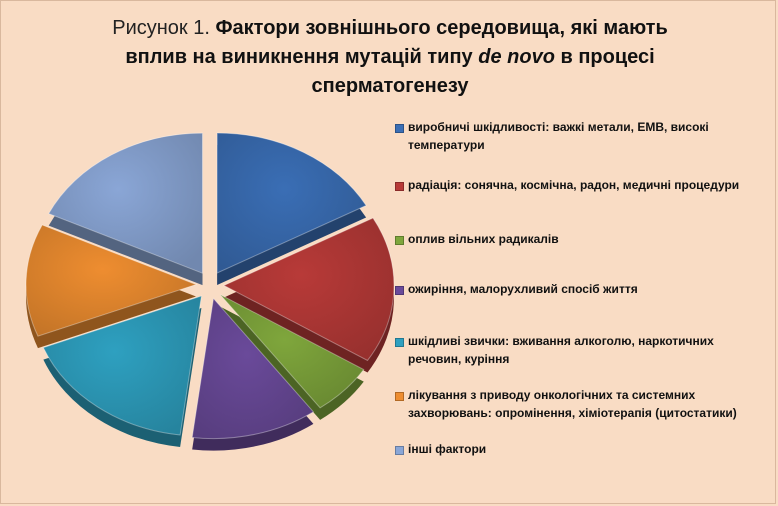  Describe the element at coordinates (390, 86) in the screenshot. I see `title-line-3: сперматогенезу` at that location.